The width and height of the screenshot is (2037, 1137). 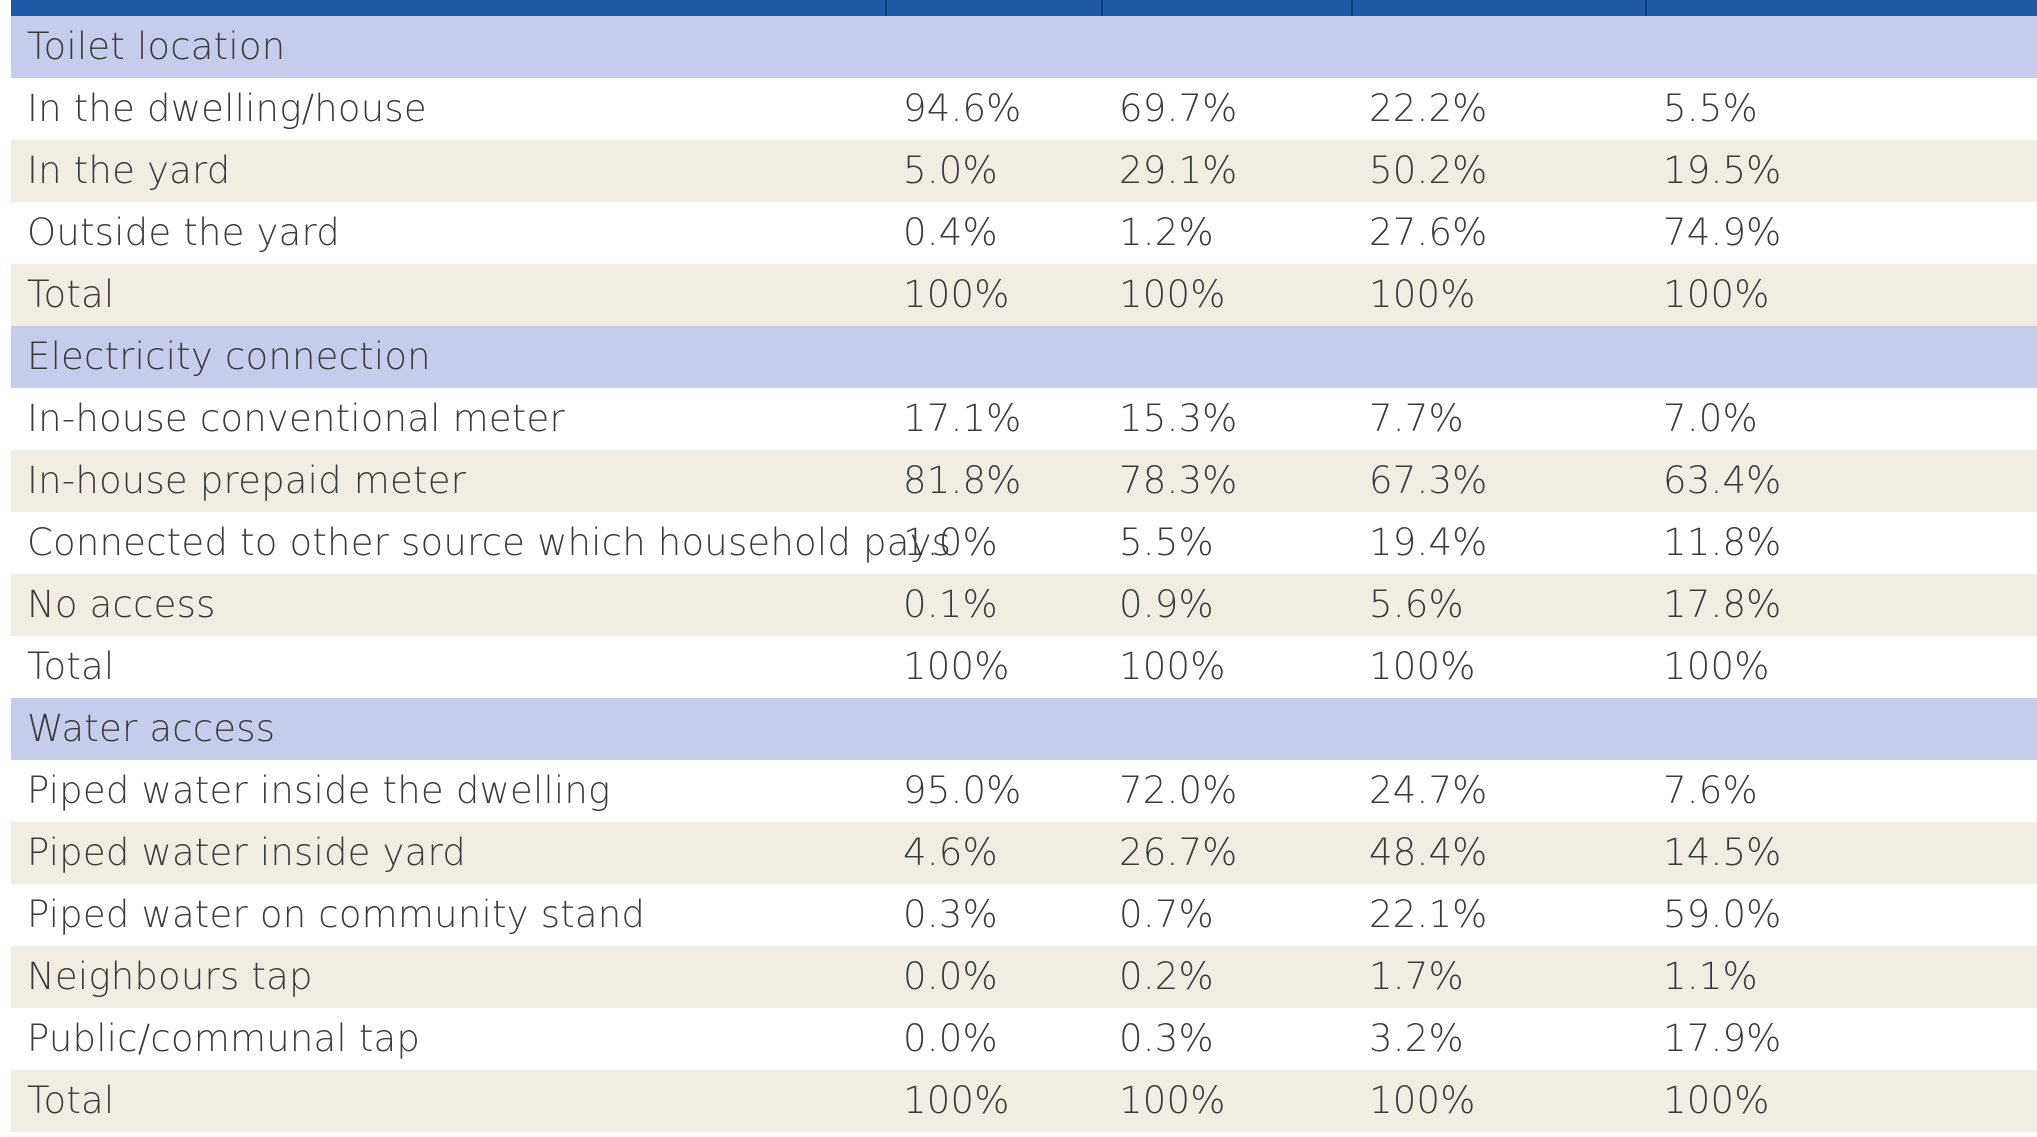 What do you see at coordinates (1416, 604) in the screenshot?
I see `value-cell: 5.6%` at bounding box center [1416, 604].